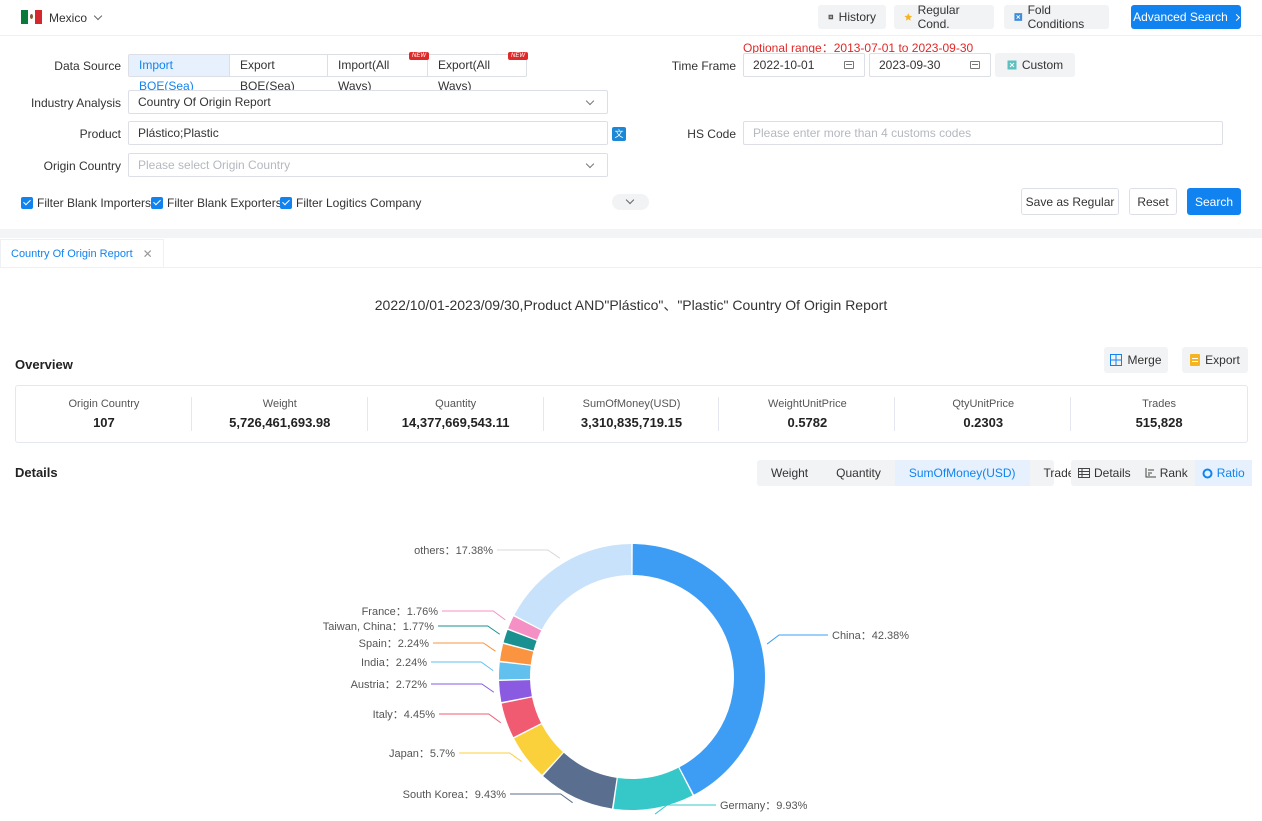  What do you see at coordinates (204, 102) in the screenshot?
I see `industry-analysis-value: Country Of Origin Report` at bounding box center [204, 102].